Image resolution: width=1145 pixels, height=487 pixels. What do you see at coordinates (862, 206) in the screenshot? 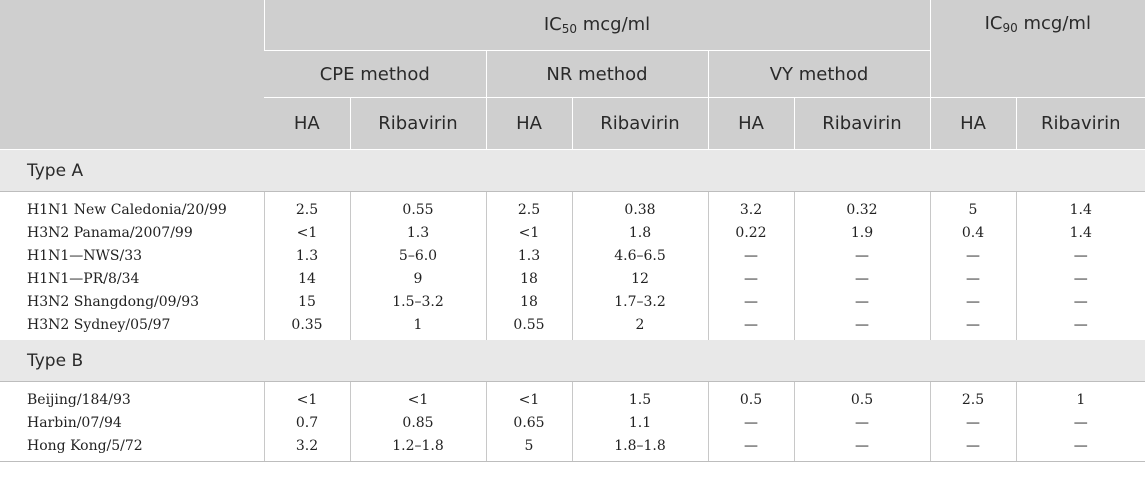
I see `value-cell: 0.32` at bounding box center [862, 206].